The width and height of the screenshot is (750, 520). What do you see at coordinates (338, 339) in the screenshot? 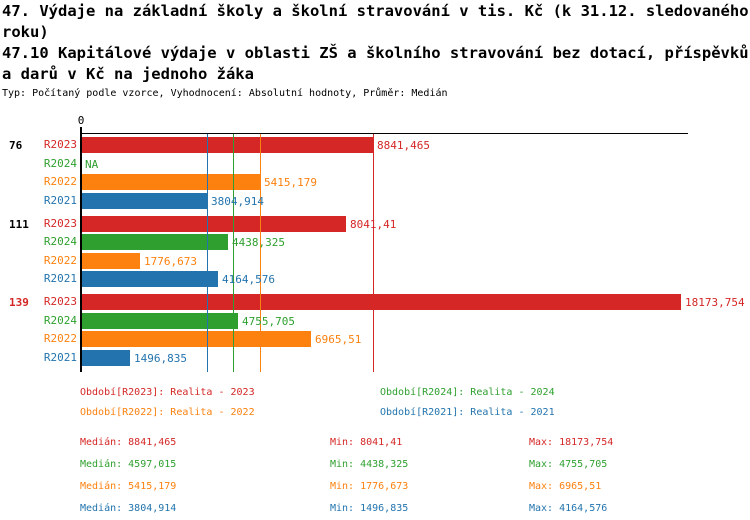
I see `bar-value-label: 6965,51` at bounding box center [338, 339].